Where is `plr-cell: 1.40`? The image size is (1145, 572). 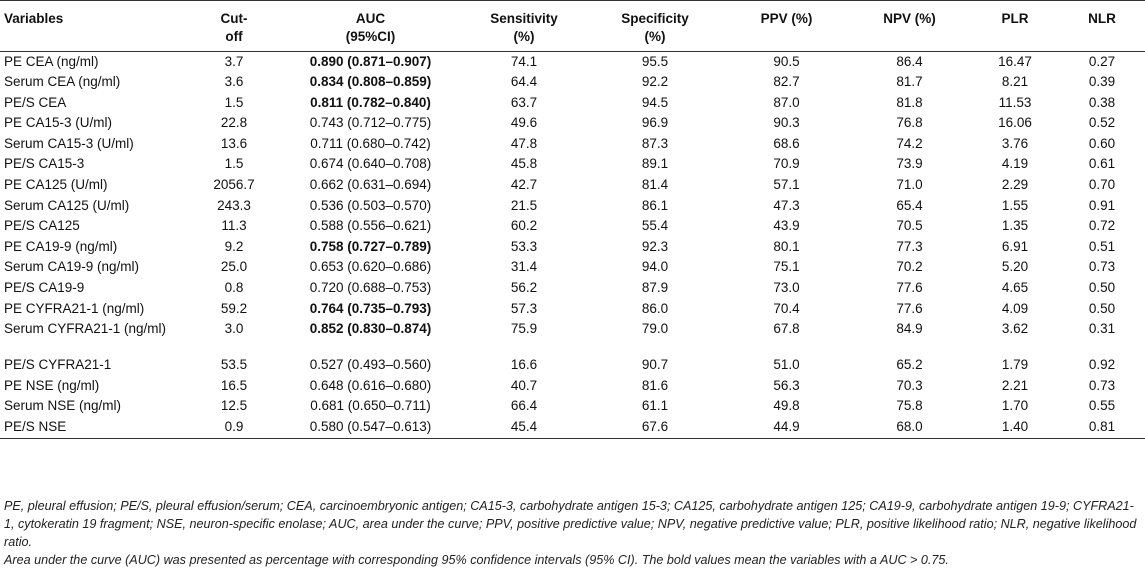 plr-cell: 1.40 is located at coordinates (1015, 428).